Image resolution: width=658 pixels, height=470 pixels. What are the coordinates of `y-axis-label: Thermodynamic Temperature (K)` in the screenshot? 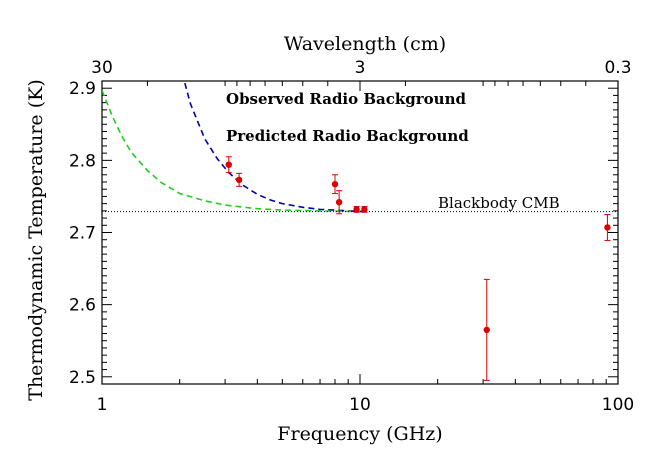 It's located at (36, 239).